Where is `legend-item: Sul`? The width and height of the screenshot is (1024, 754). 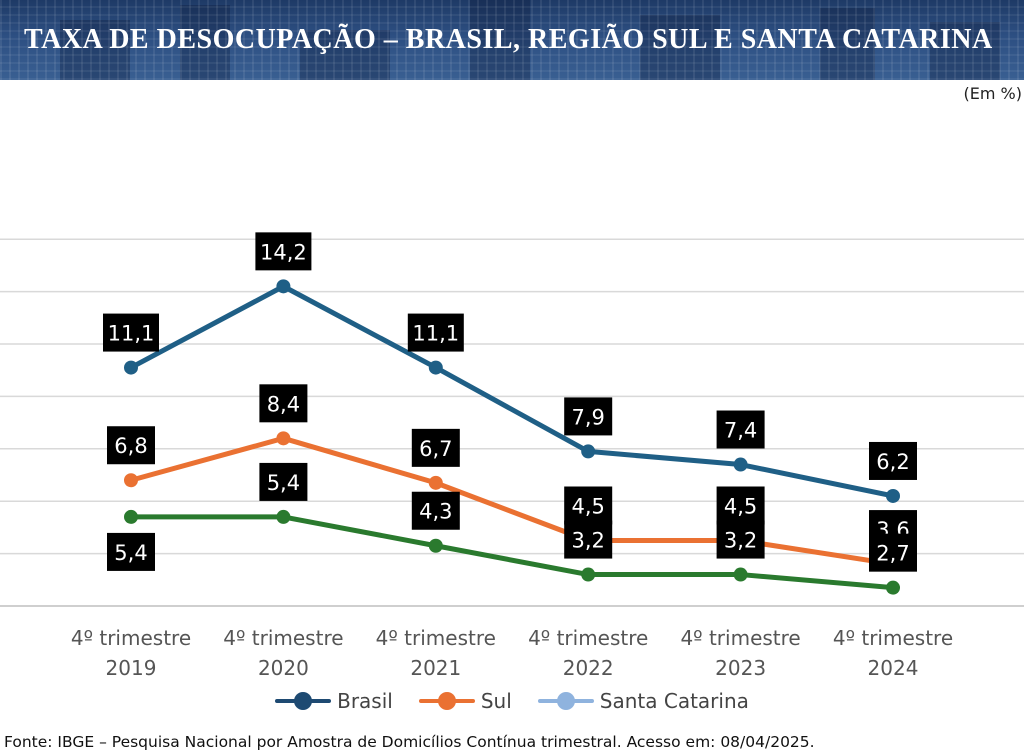 legend-item: Sul is located at coordinates (465, 701).